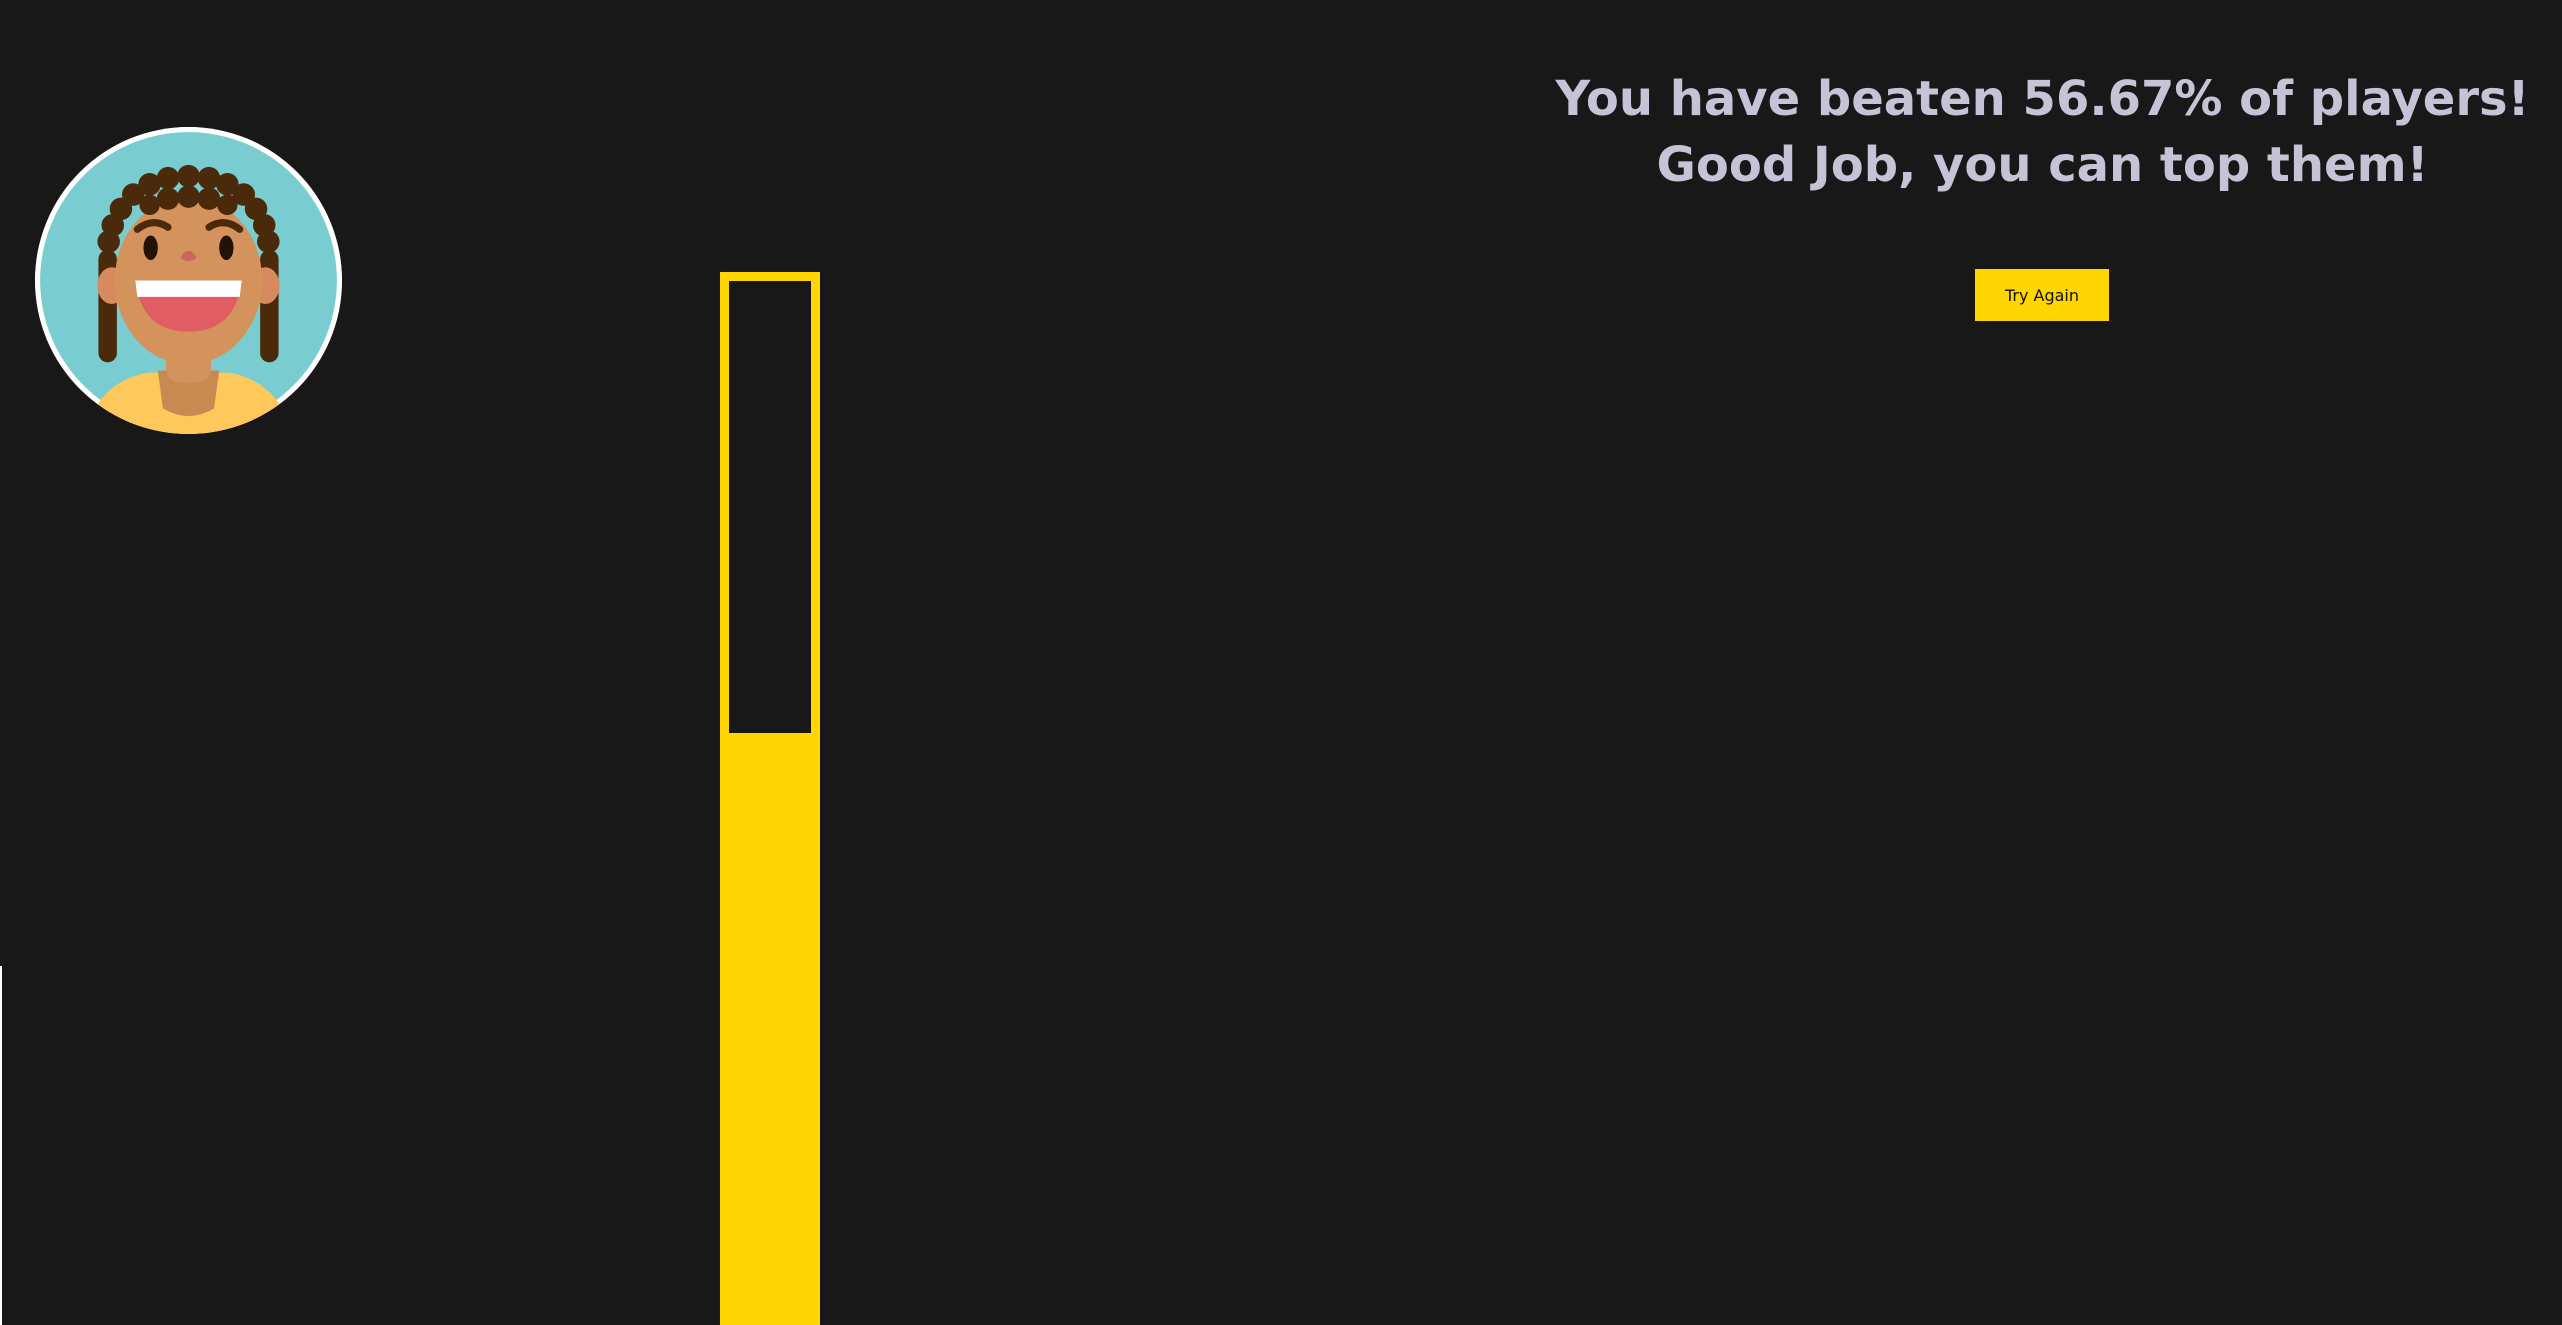 The width and height of the screenshot is (2562, 1325). I want to click on progress-meter, so click(770, 798).